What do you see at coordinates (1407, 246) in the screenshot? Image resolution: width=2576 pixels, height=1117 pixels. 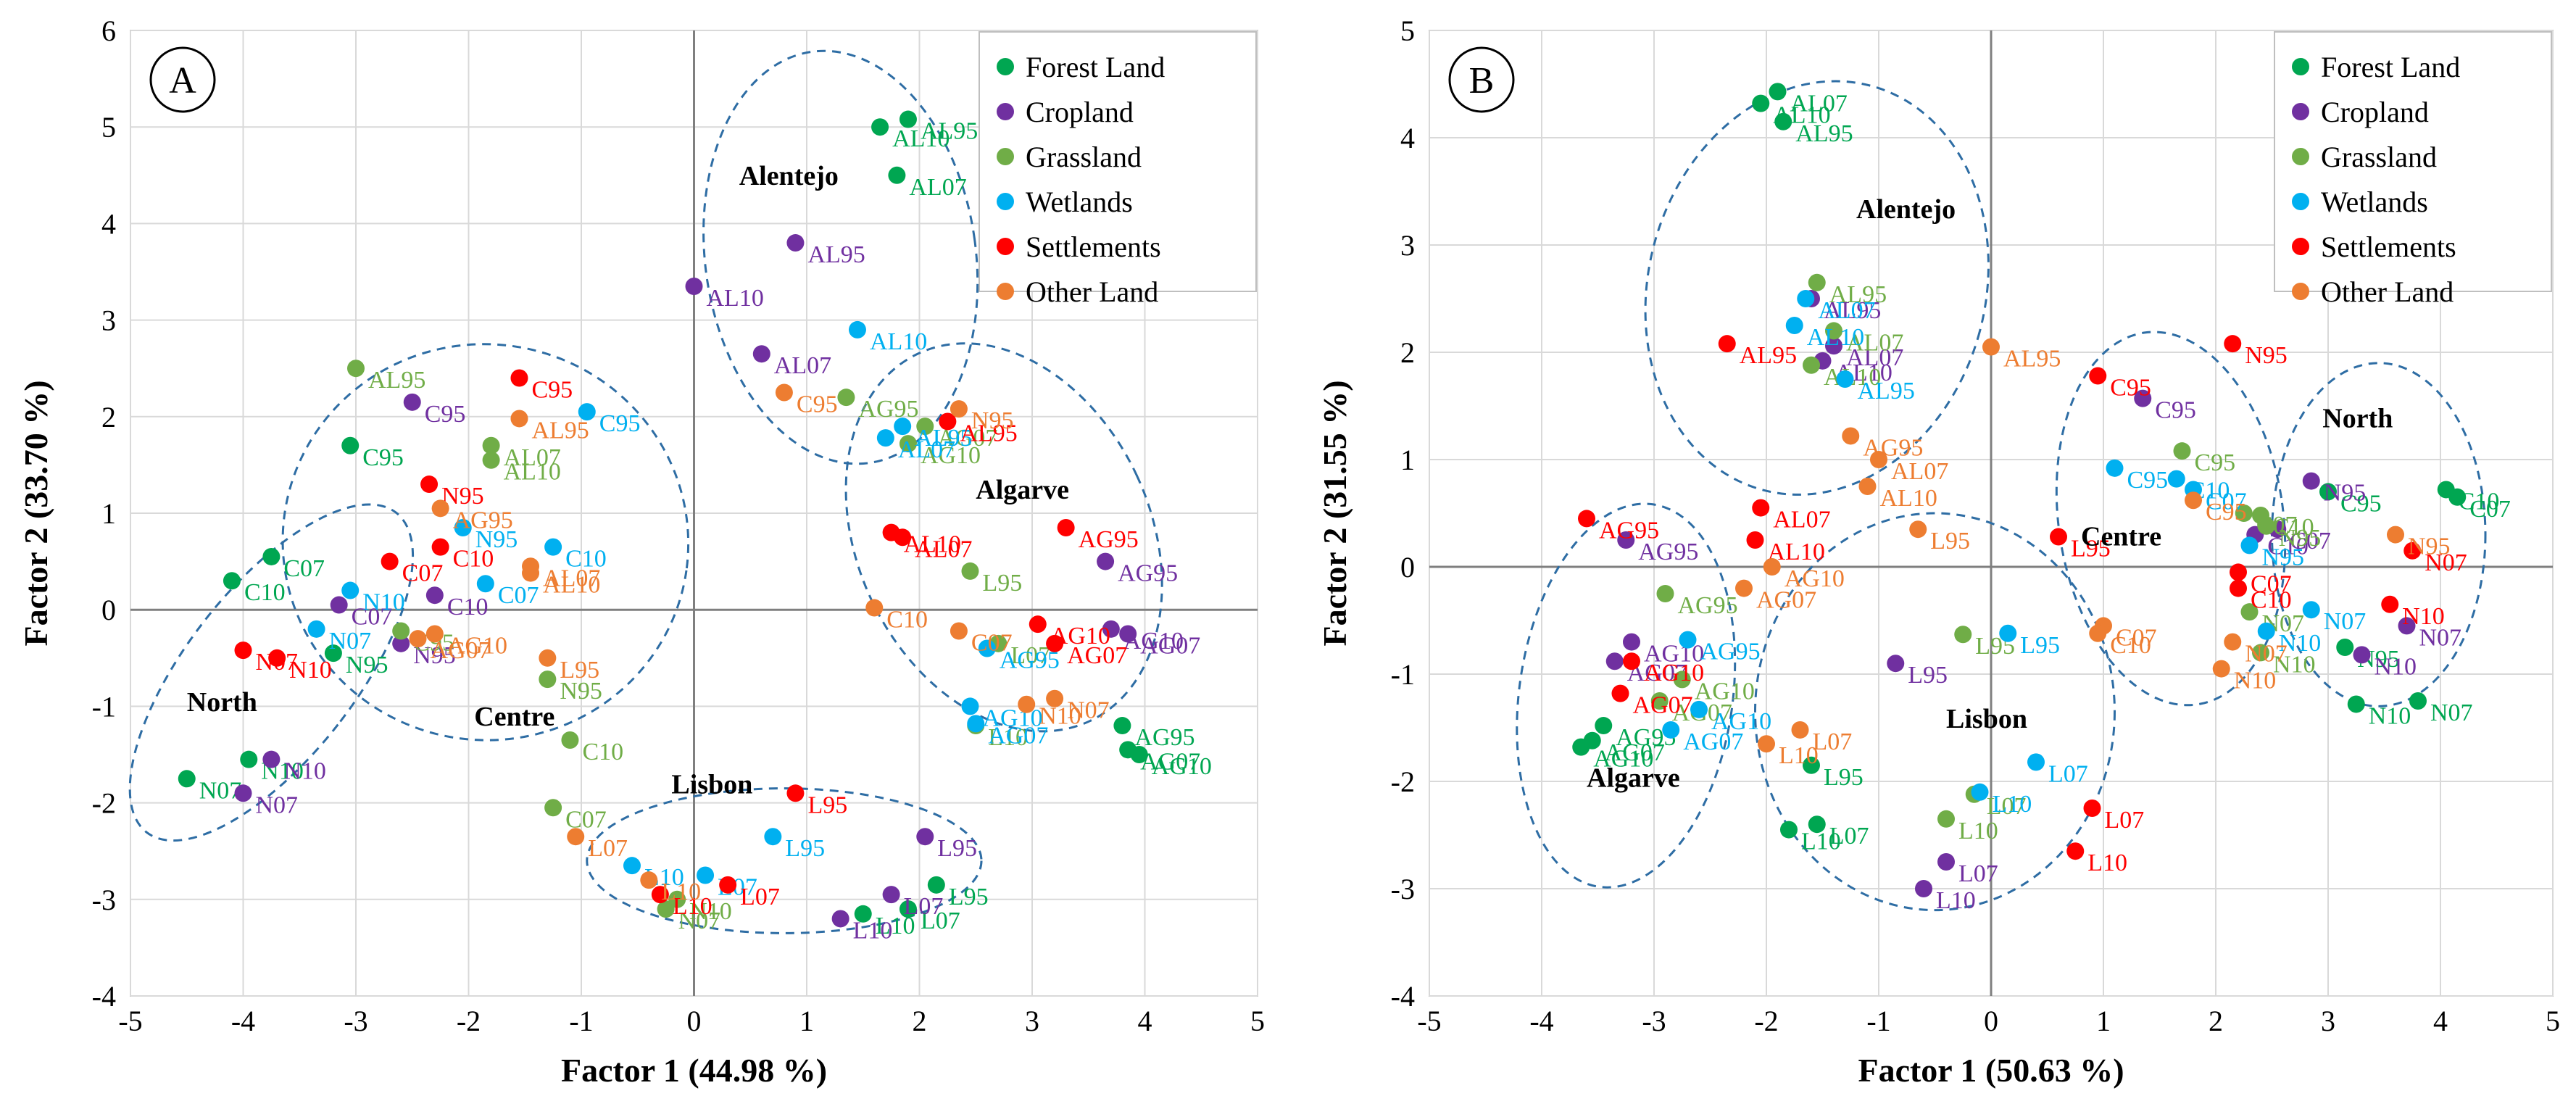 I see `panel-b-y-tick-label: 3` at bounding box center [1407, 246].